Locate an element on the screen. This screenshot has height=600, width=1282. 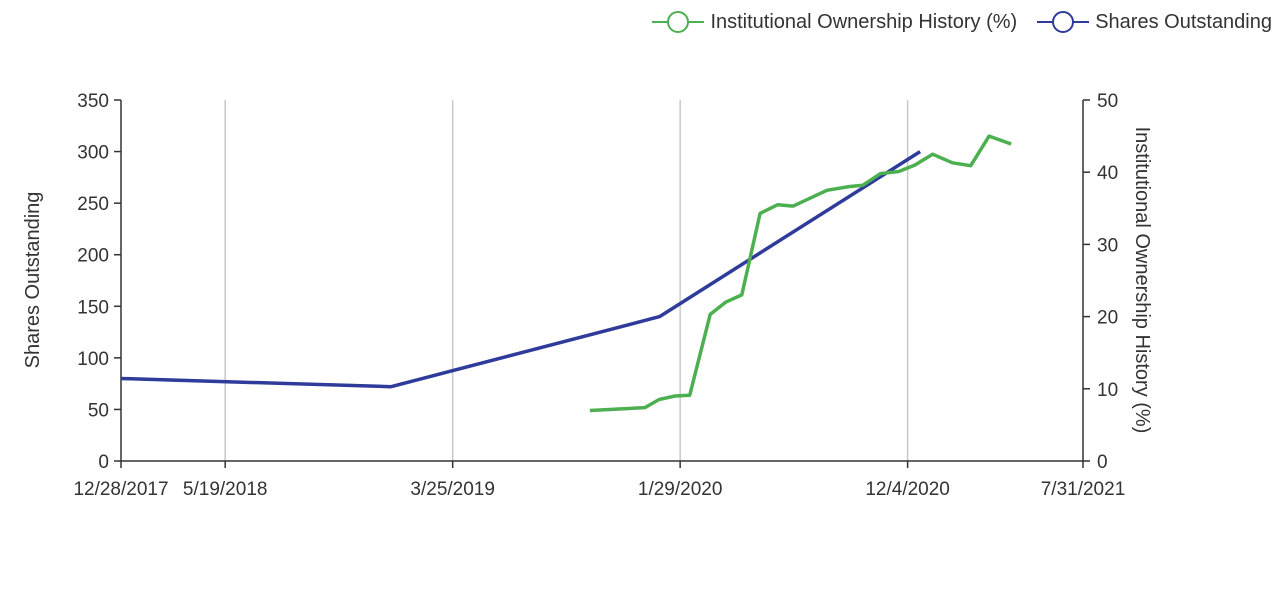
y-left-tick-label: 200 is located at coordinates (93, 256).